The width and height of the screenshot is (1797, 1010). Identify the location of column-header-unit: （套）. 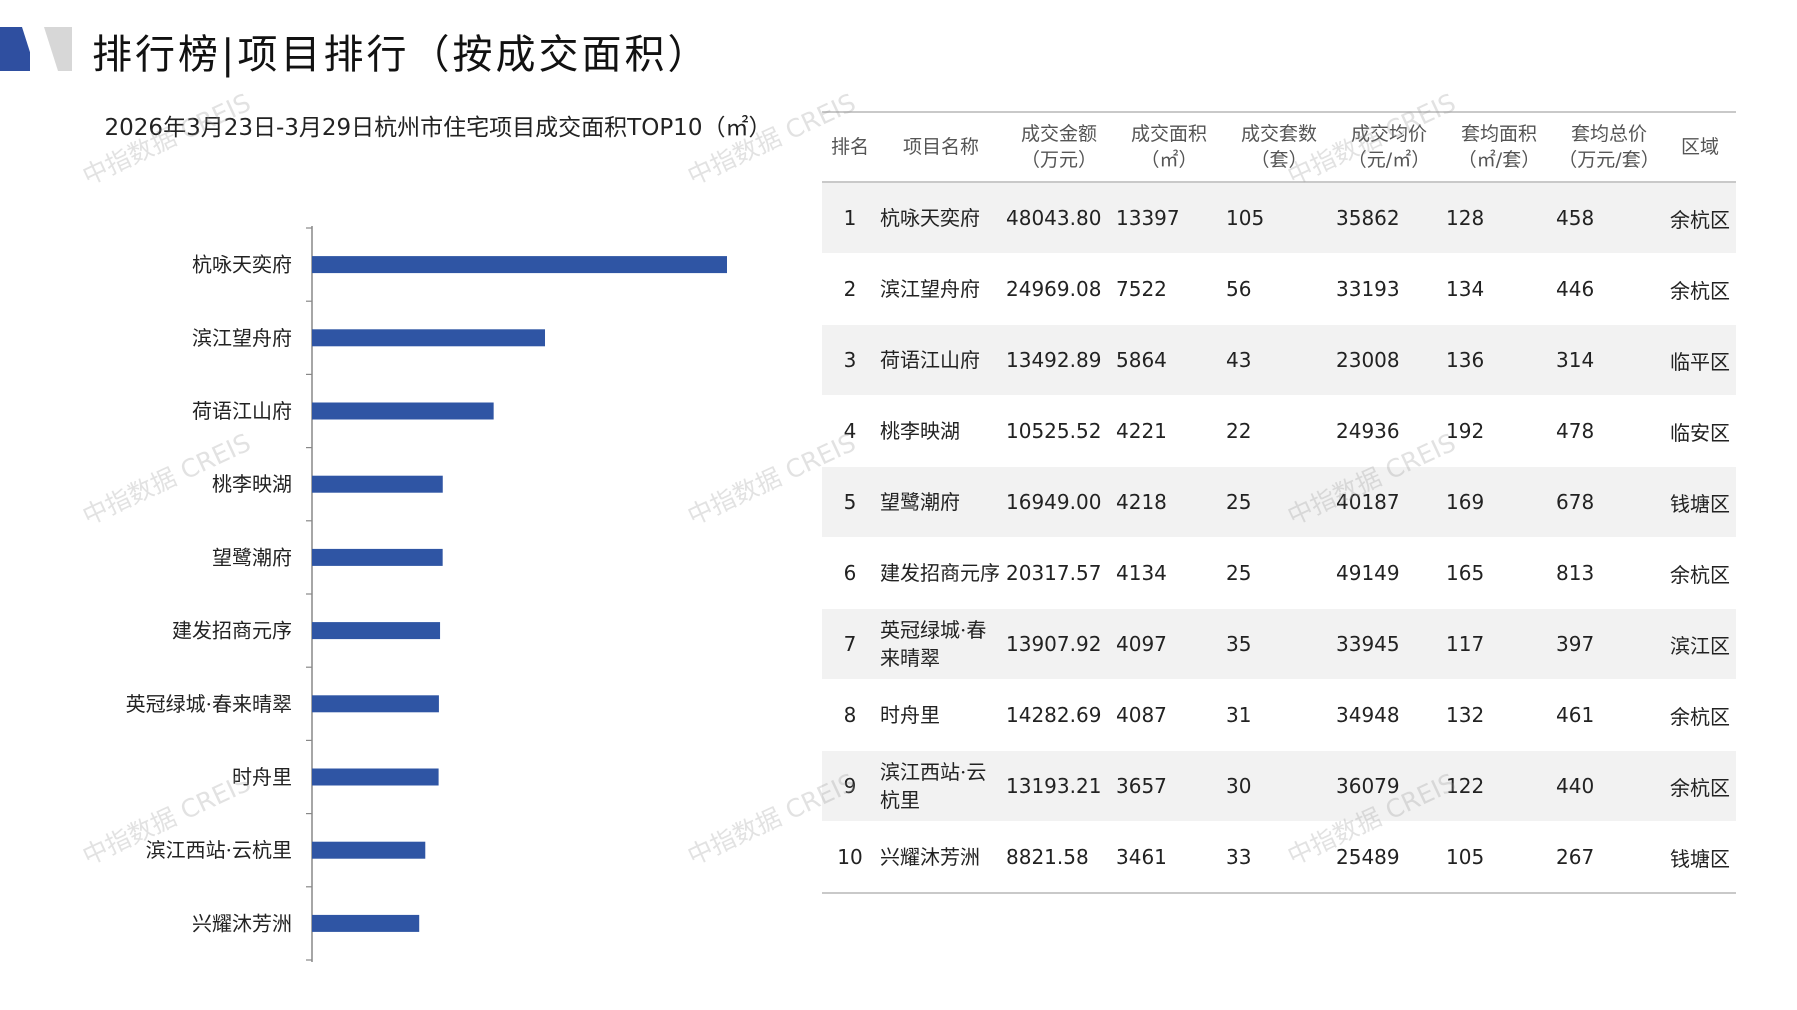
(1279, 160).